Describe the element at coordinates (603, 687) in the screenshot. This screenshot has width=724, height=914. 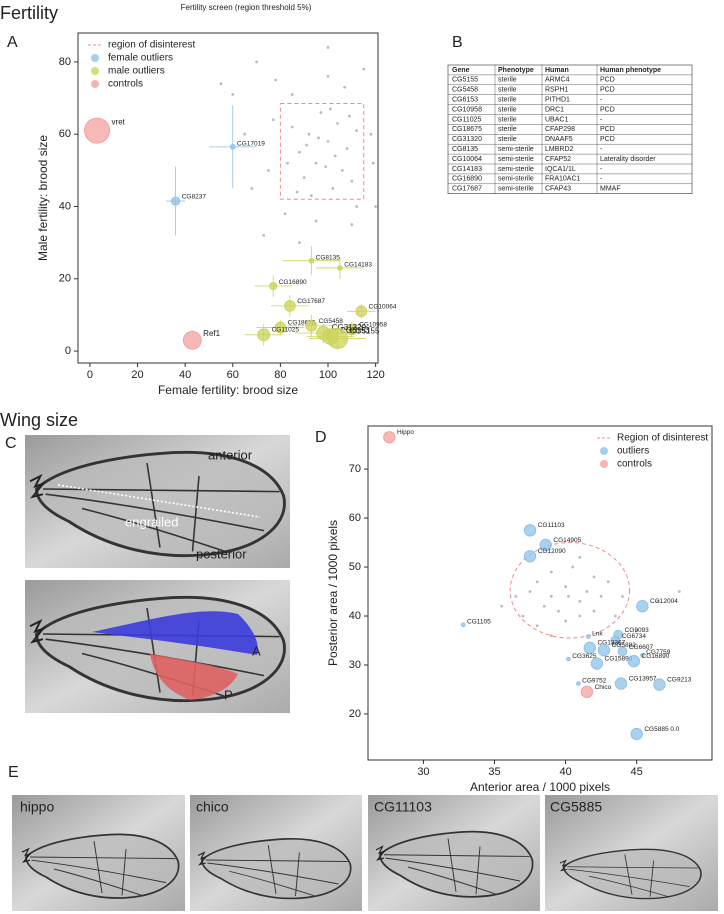
I see `point-label: Chico` at that location.